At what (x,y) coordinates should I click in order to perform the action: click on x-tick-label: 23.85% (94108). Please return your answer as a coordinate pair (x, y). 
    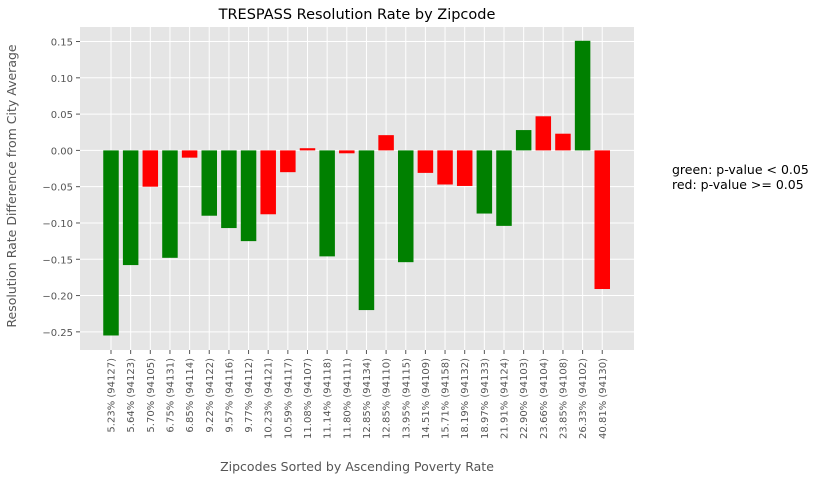
    Looking at the image, I should click on (563, 398).